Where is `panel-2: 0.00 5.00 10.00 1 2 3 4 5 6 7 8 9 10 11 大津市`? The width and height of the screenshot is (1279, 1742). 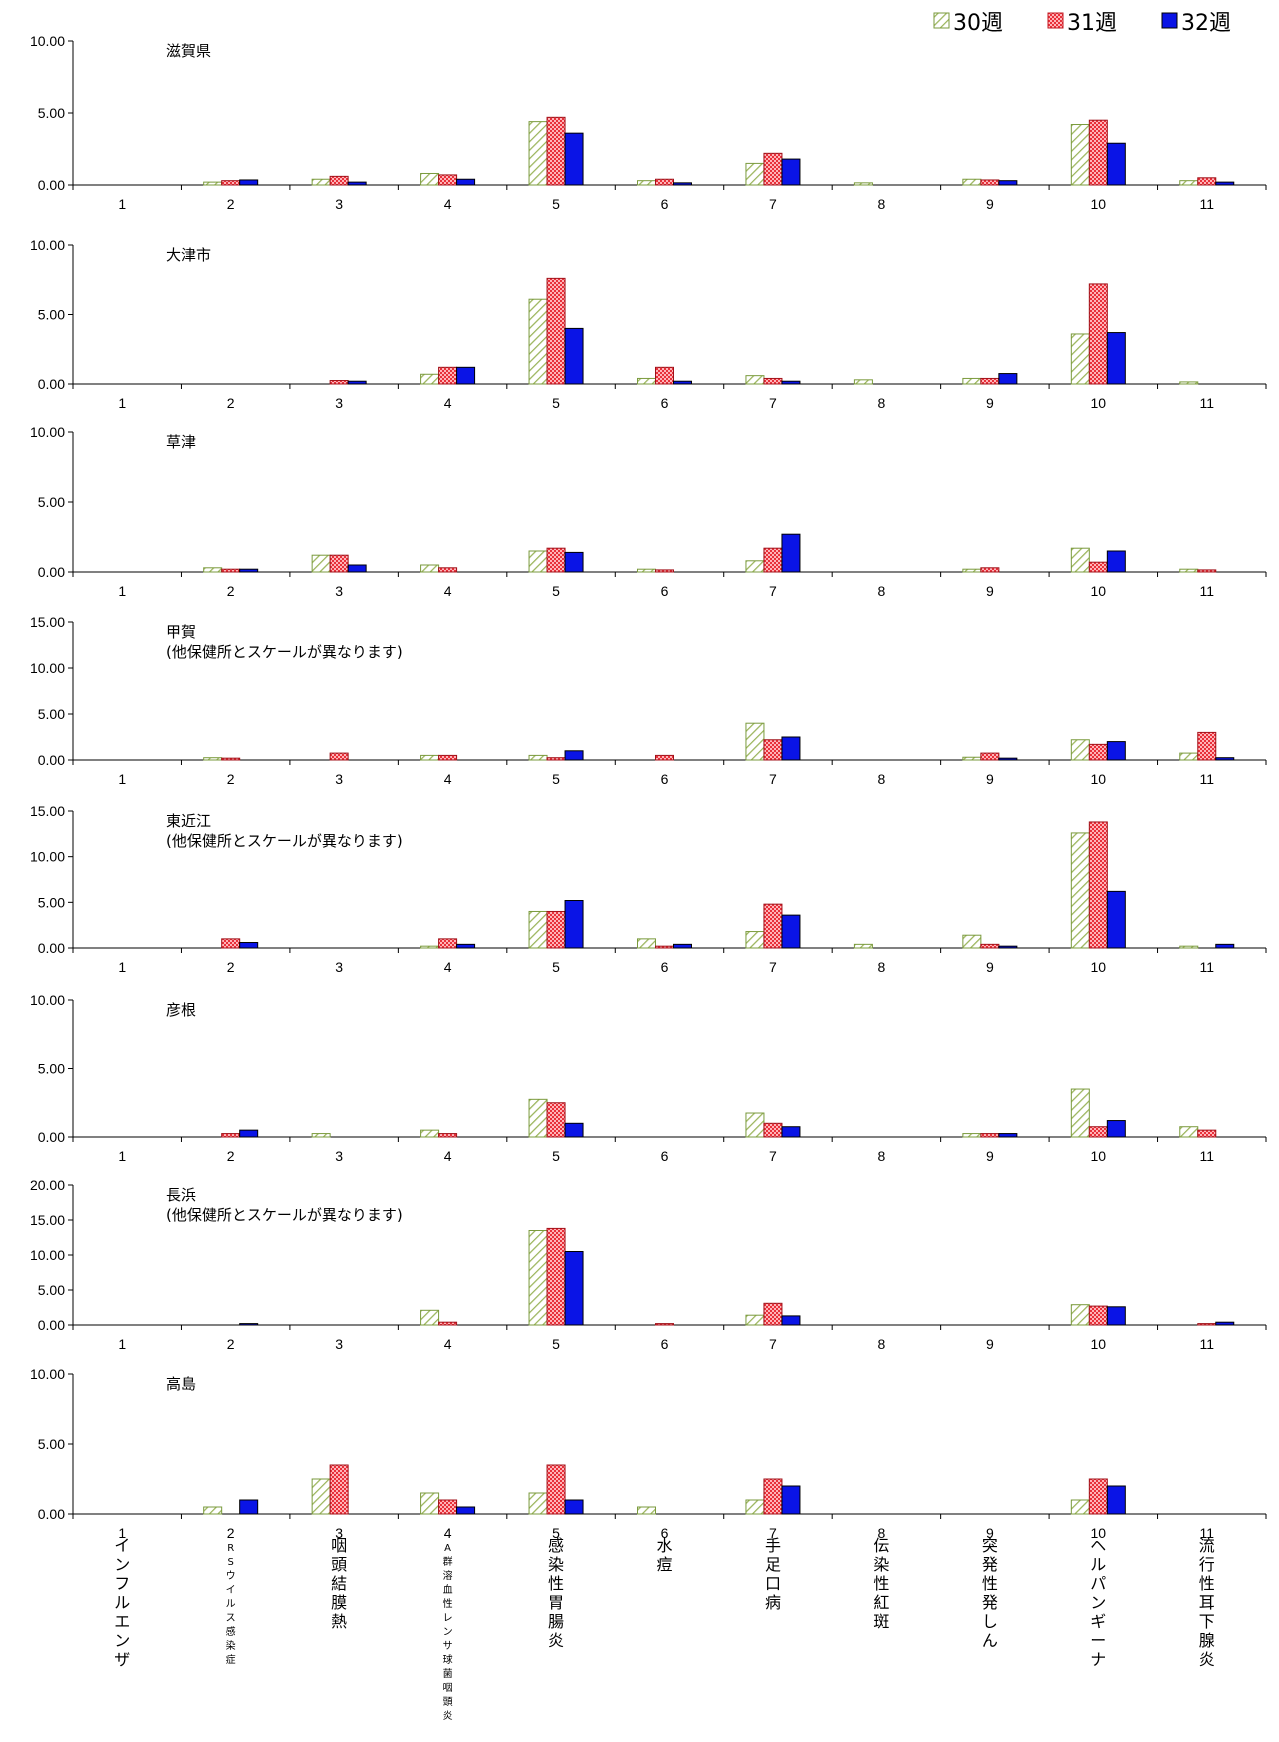 panel-2: 0.00 5.00 10.00 1 2 3 4 5 6 7 8 9 10 11 大津市 is located at coordinates (648, 324).